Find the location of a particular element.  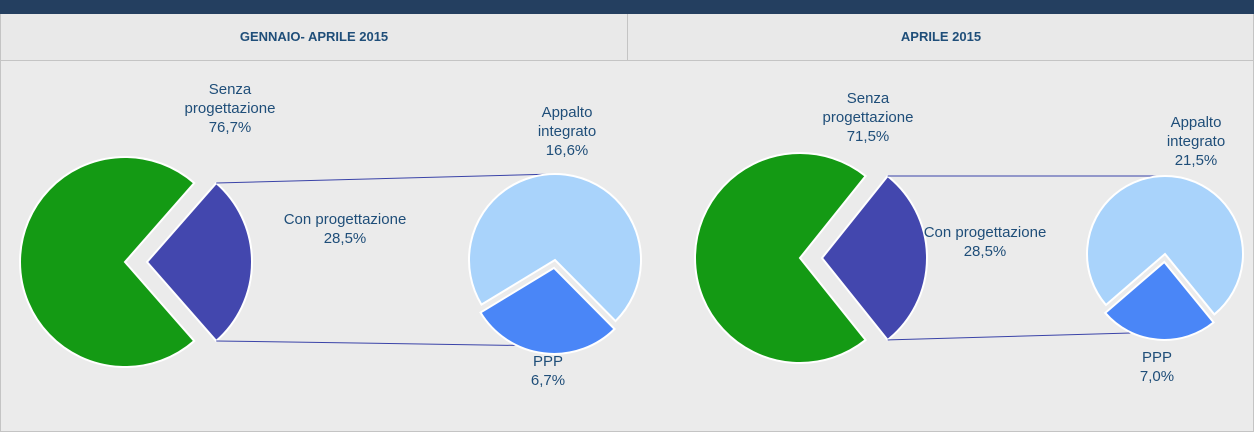

chart-title: APRILE 2015 is located at coordinates (941, 36).